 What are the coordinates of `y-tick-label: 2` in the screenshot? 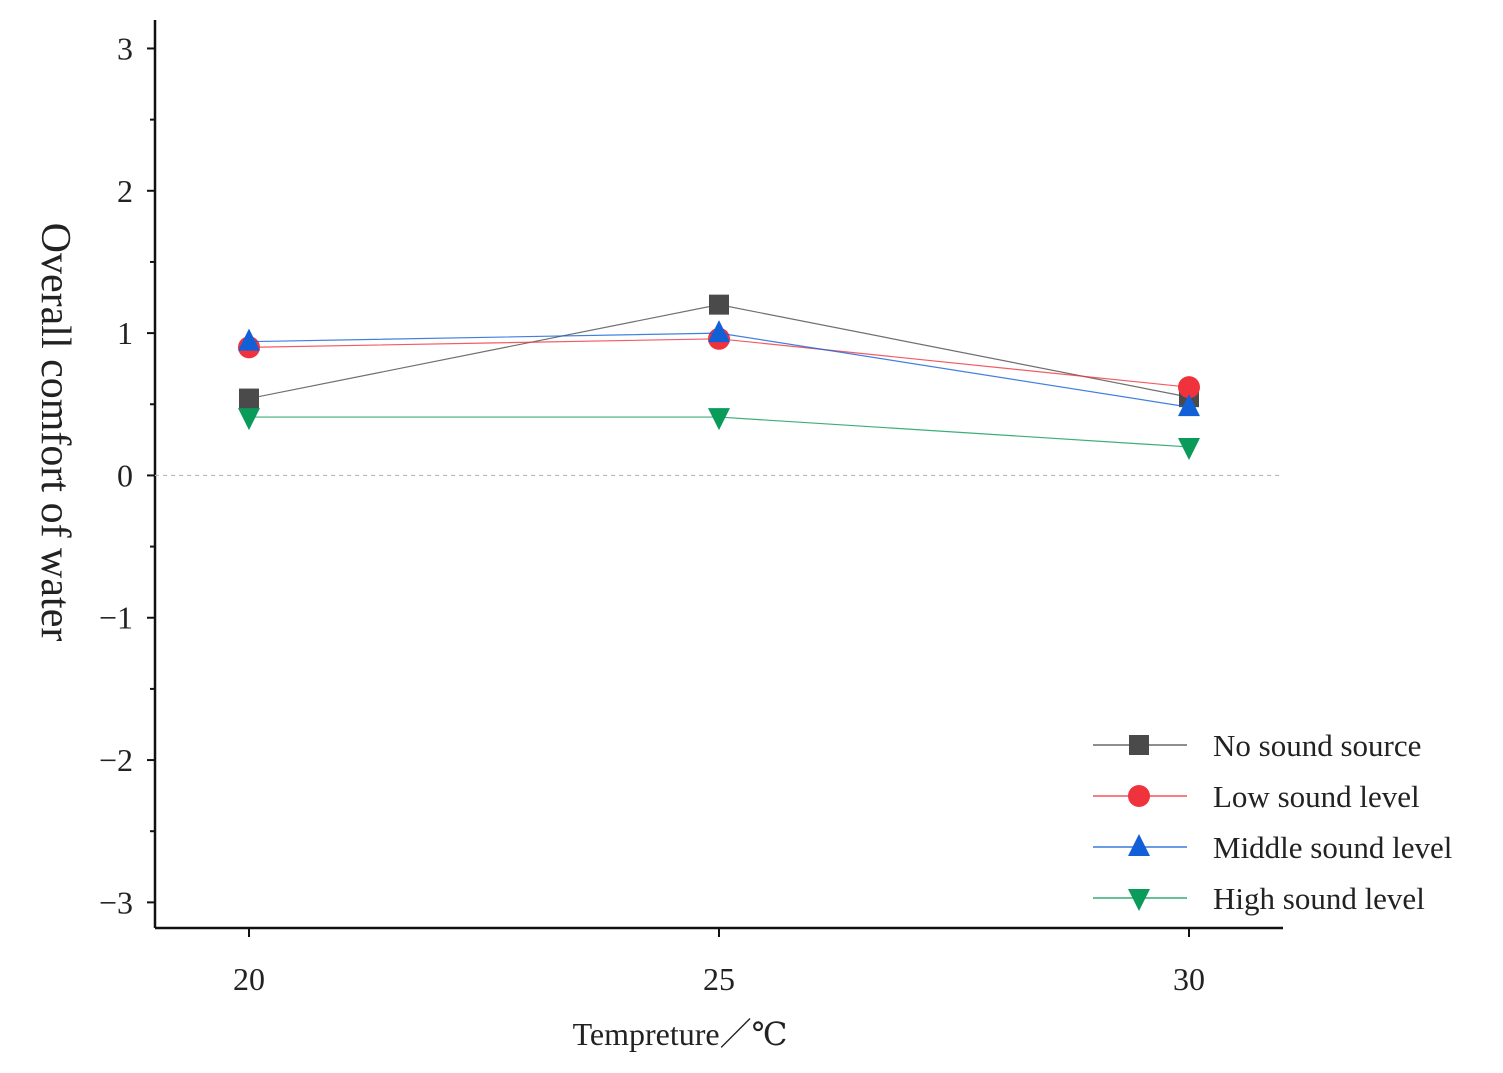 It's located at (125, 191).